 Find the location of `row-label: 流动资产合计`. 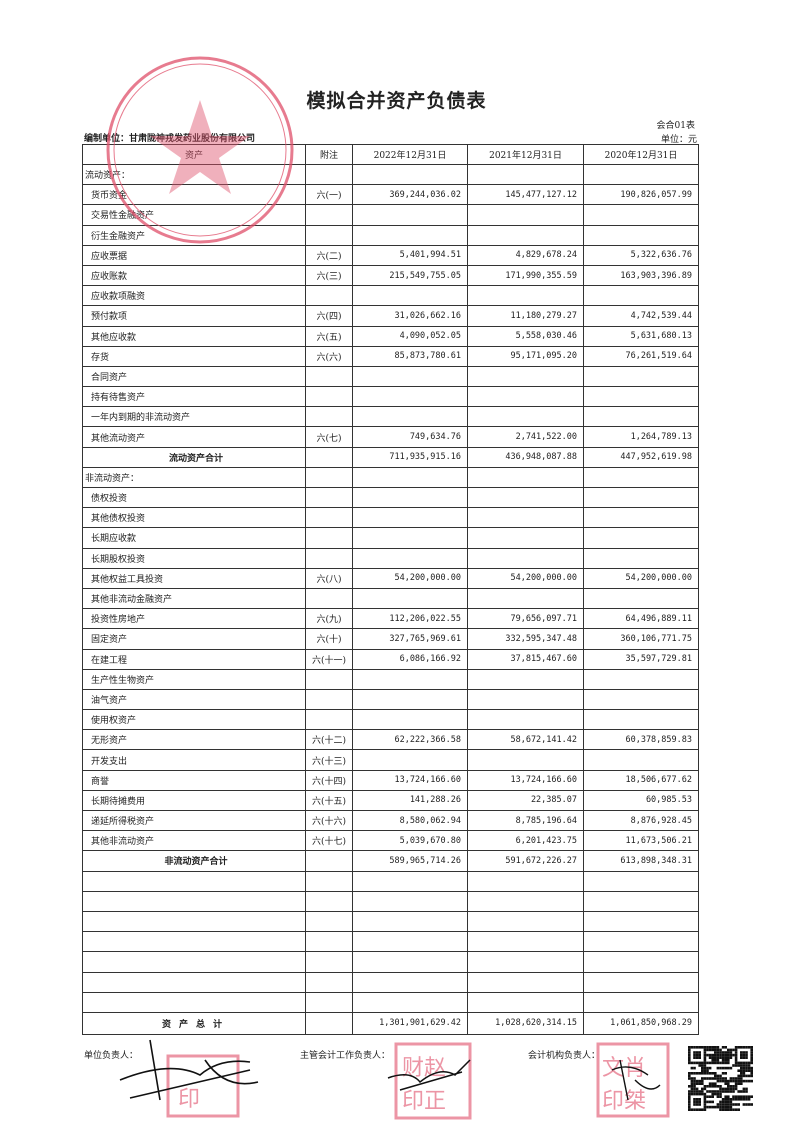

row-label: 流动资产合计 is located at coordinates (194, 457).